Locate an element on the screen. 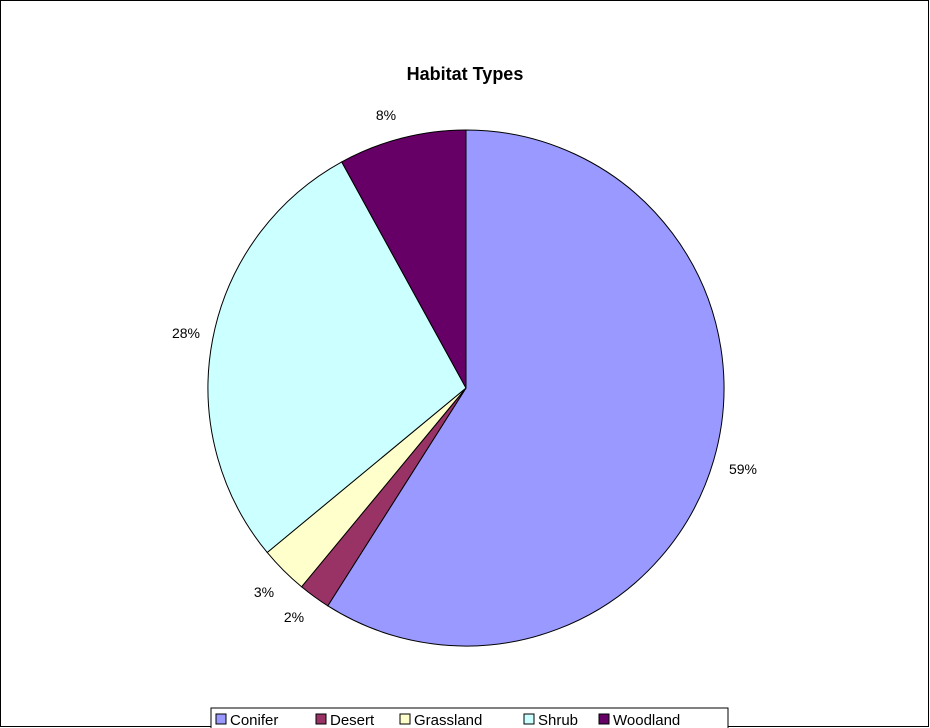 Image resolution: width=930 pixels, height=728 pixels. data-label-conifer: 59% is located at coordinates (743, 469).